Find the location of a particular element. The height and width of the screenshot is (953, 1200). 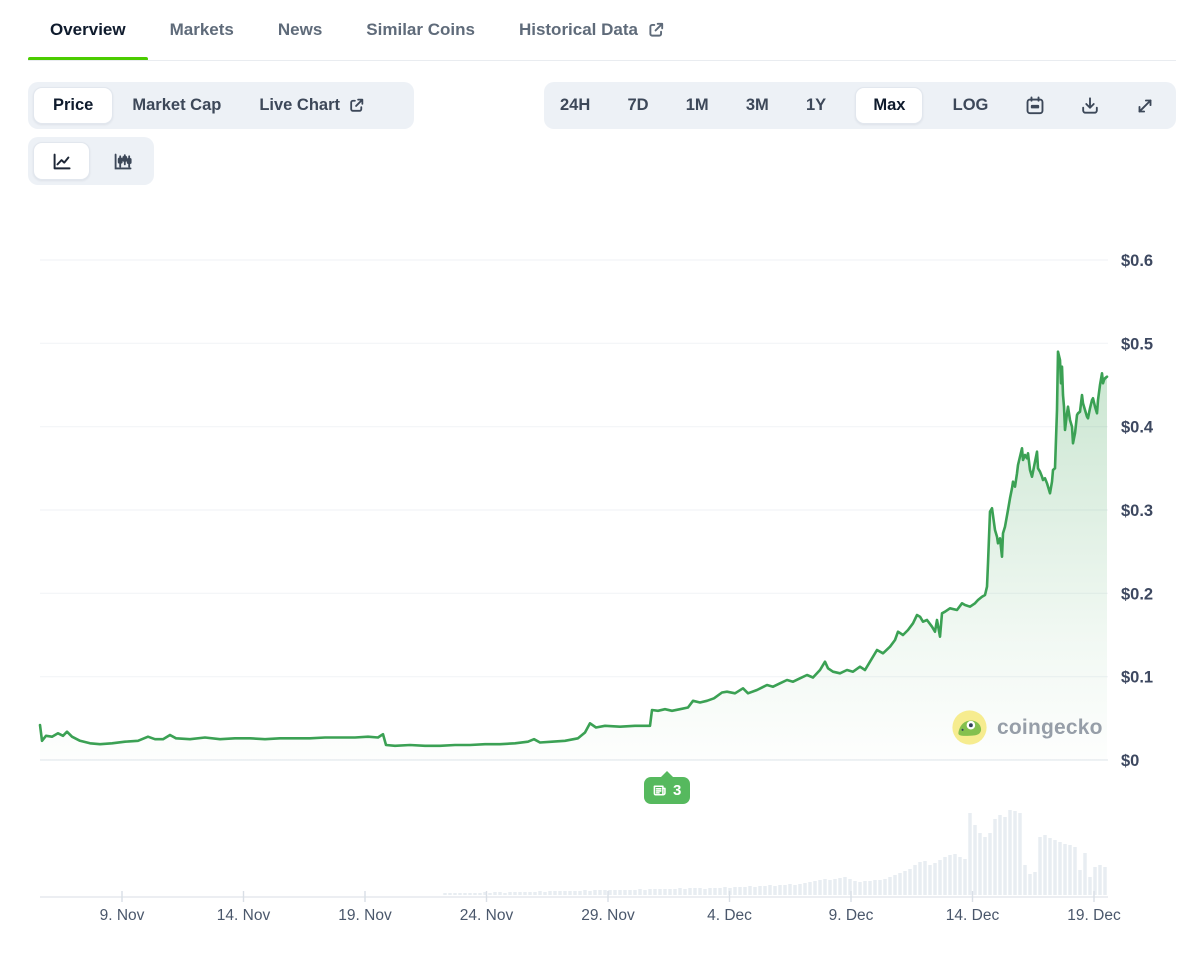

metric-toggle-group: Price Market Cap Live Chart is located at coordinates (221, 105).